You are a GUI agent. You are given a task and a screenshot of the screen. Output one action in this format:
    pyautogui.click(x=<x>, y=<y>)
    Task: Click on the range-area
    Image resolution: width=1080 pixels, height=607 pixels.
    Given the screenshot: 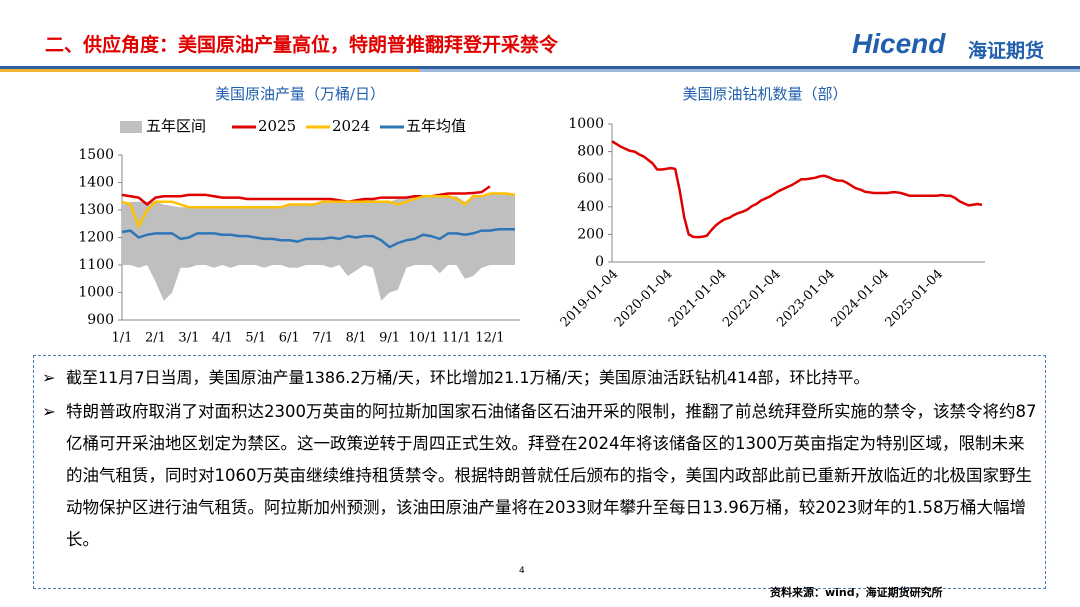 What is the action you would take?
    pyautogui.click(x=318, y=247)
    